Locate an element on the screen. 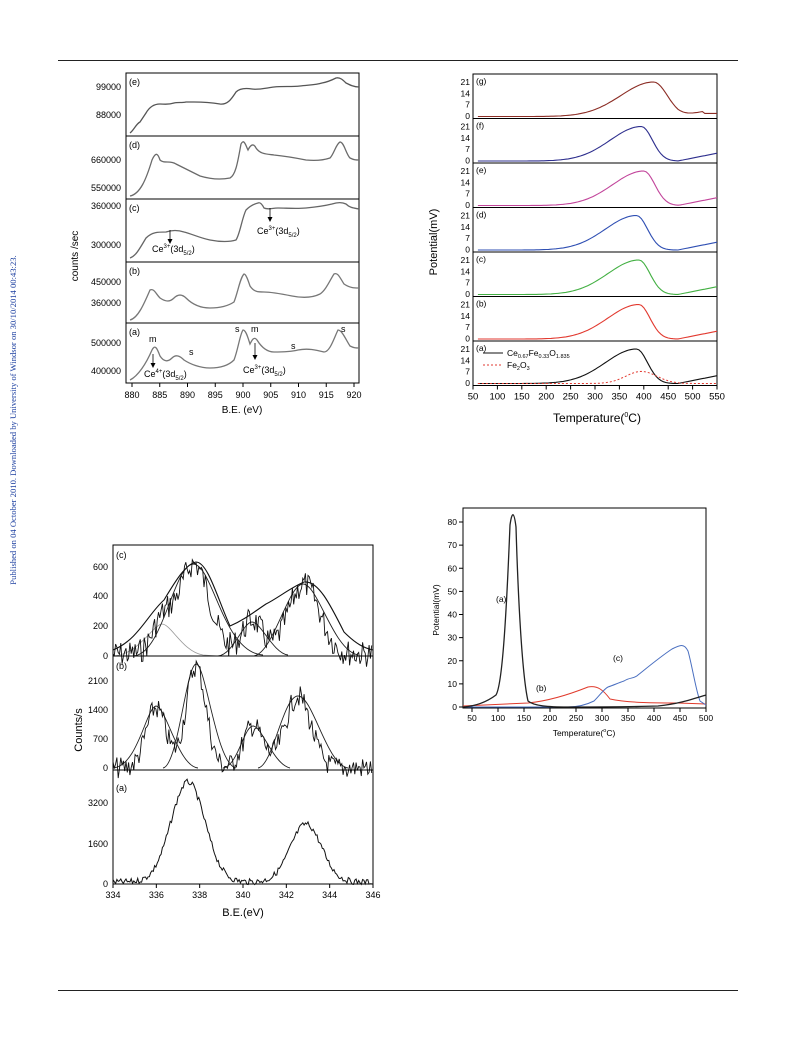  panel-label: (e) is located at coordinates (134, 82).